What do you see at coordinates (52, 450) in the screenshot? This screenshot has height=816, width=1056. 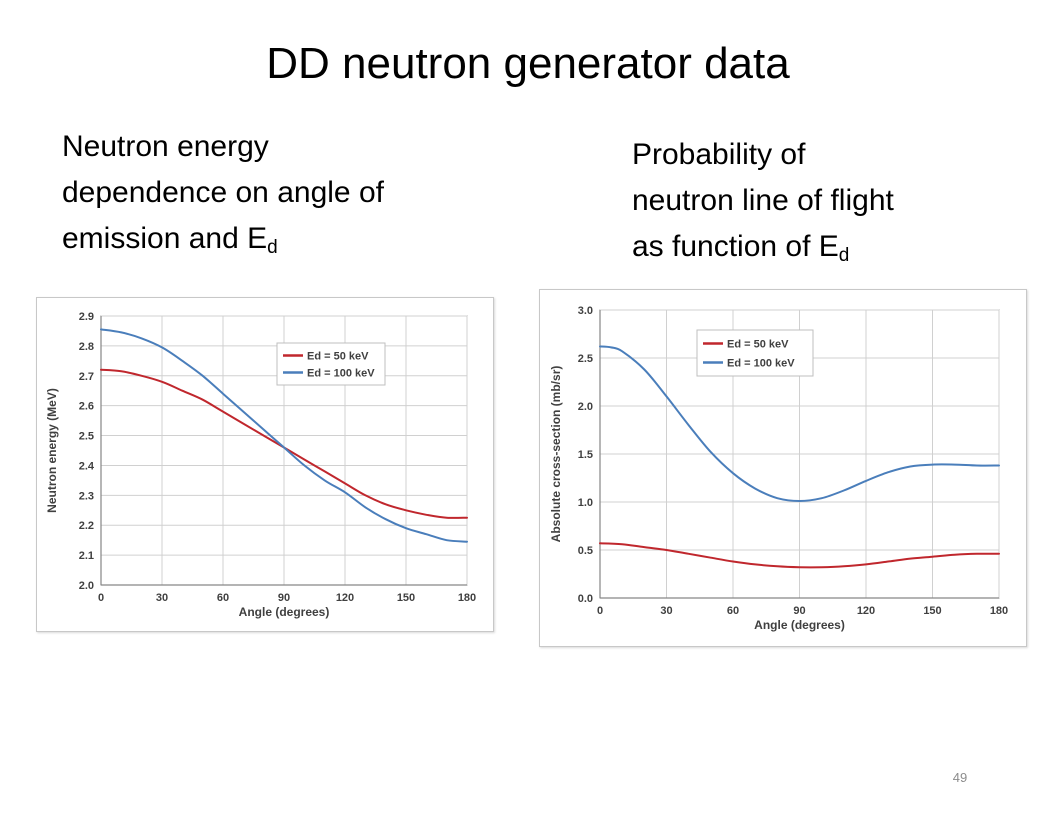 I see `y-axis-label: Neutron energy (MeV)` at bounding box center [52, 450].